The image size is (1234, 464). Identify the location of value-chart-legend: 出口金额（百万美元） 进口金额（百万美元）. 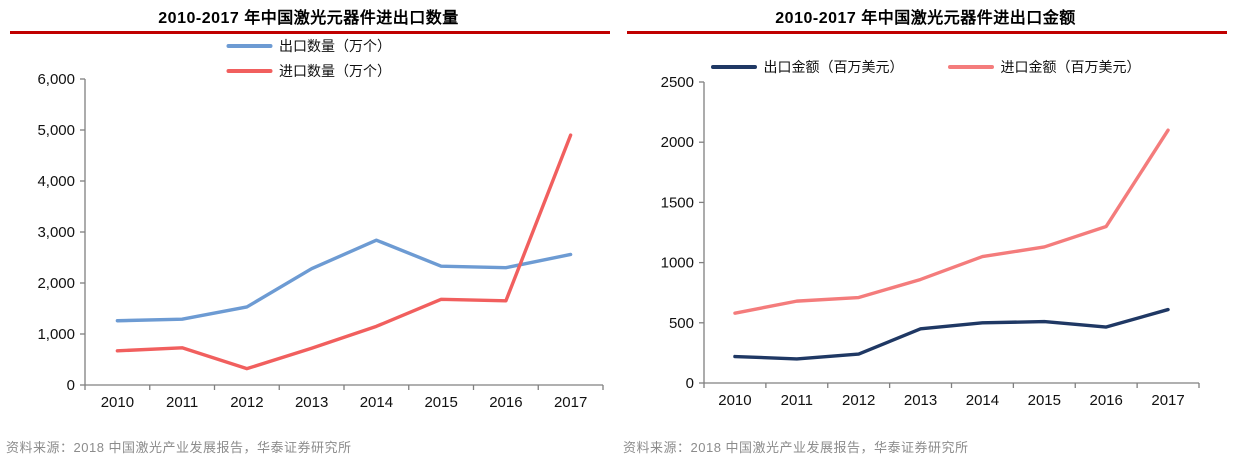
(925, 67).